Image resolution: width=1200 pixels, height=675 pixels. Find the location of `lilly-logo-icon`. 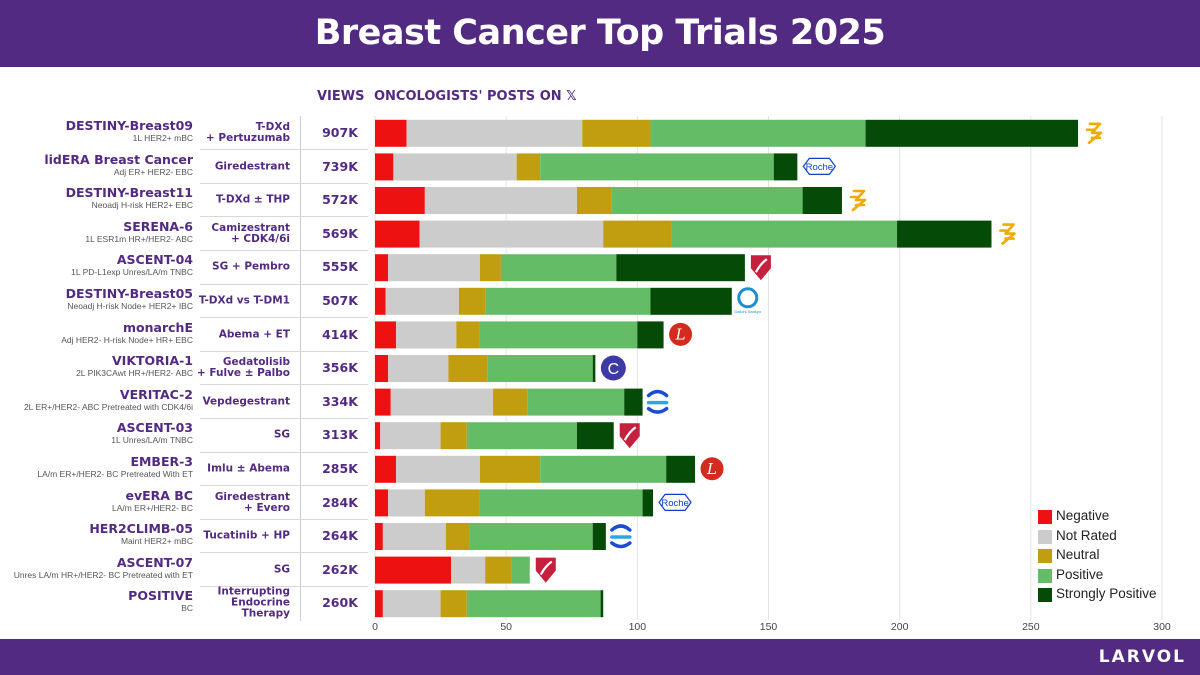

lilly-logo-icon is located at coordinates (681, 334).